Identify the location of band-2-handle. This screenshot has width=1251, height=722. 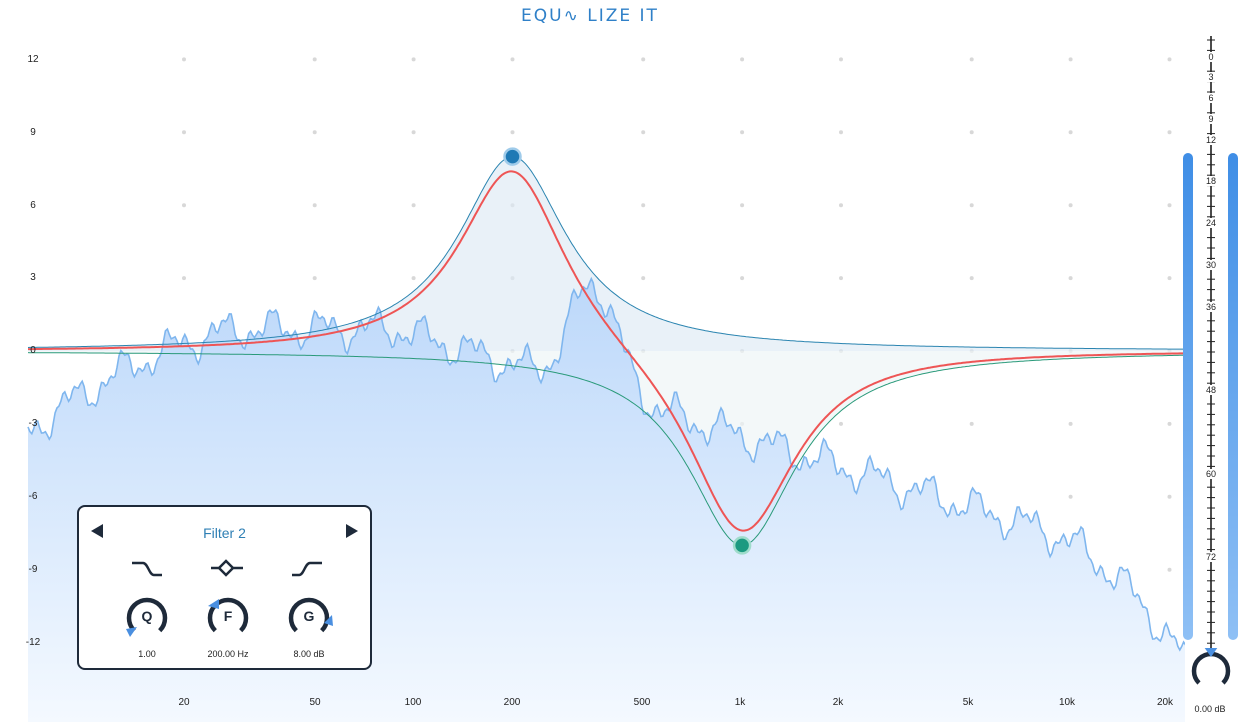
(742, 545).